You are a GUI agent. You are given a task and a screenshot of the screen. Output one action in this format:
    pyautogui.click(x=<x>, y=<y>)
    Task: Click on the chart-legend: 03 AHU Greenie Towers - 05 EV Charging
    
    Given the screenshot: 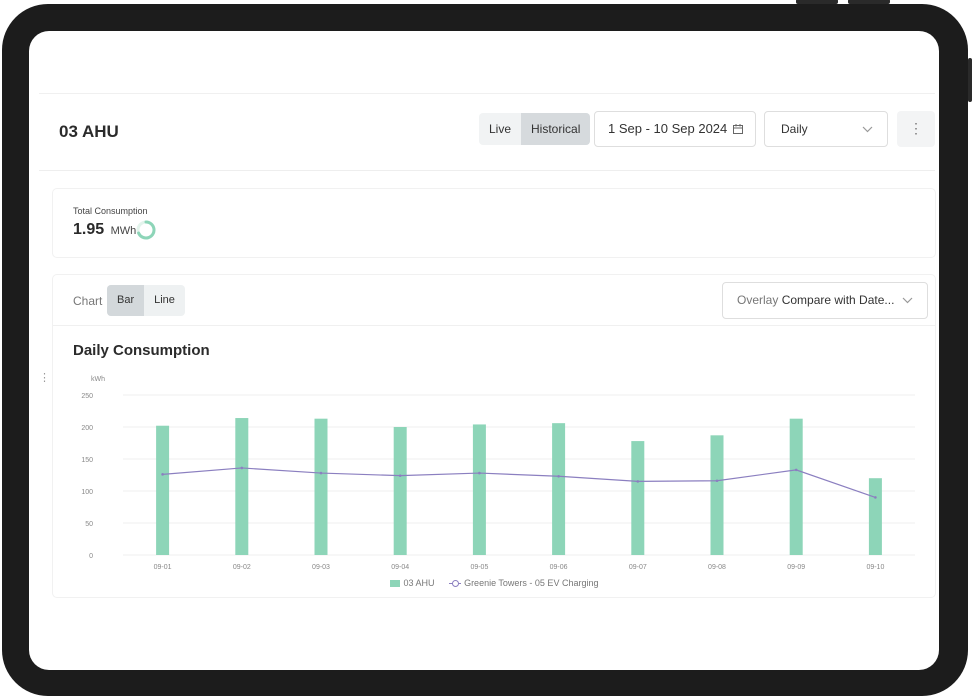 What is the action you would take?
    pyautogui.click(x=494, y=583)
    